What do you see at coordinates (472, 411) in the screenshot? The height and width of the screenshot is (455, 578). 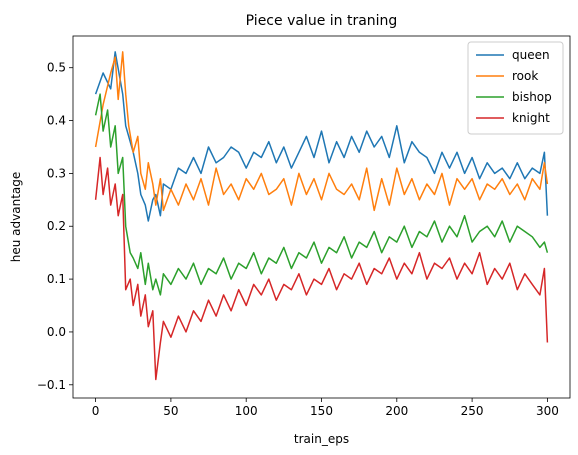 I see `x-tick-label: 250` at bounding box center [472, 411].